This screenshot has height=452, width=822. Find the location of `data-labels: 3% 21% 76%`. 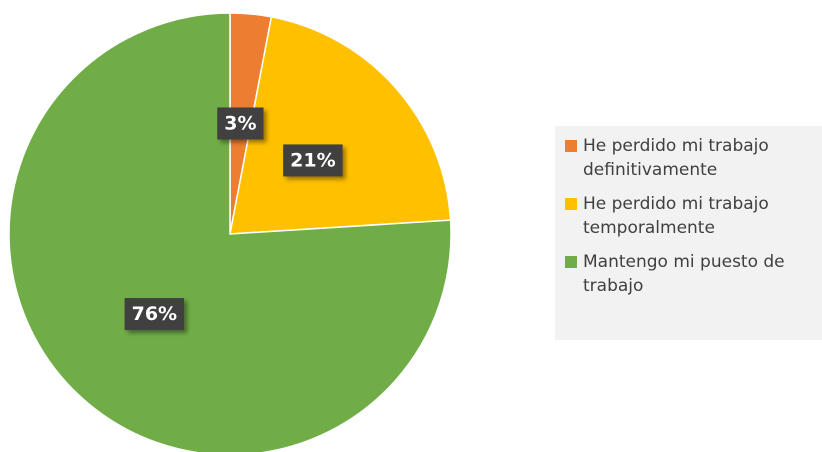

data-labels: 3% 21% 76% is located at coordinates (233, 219).